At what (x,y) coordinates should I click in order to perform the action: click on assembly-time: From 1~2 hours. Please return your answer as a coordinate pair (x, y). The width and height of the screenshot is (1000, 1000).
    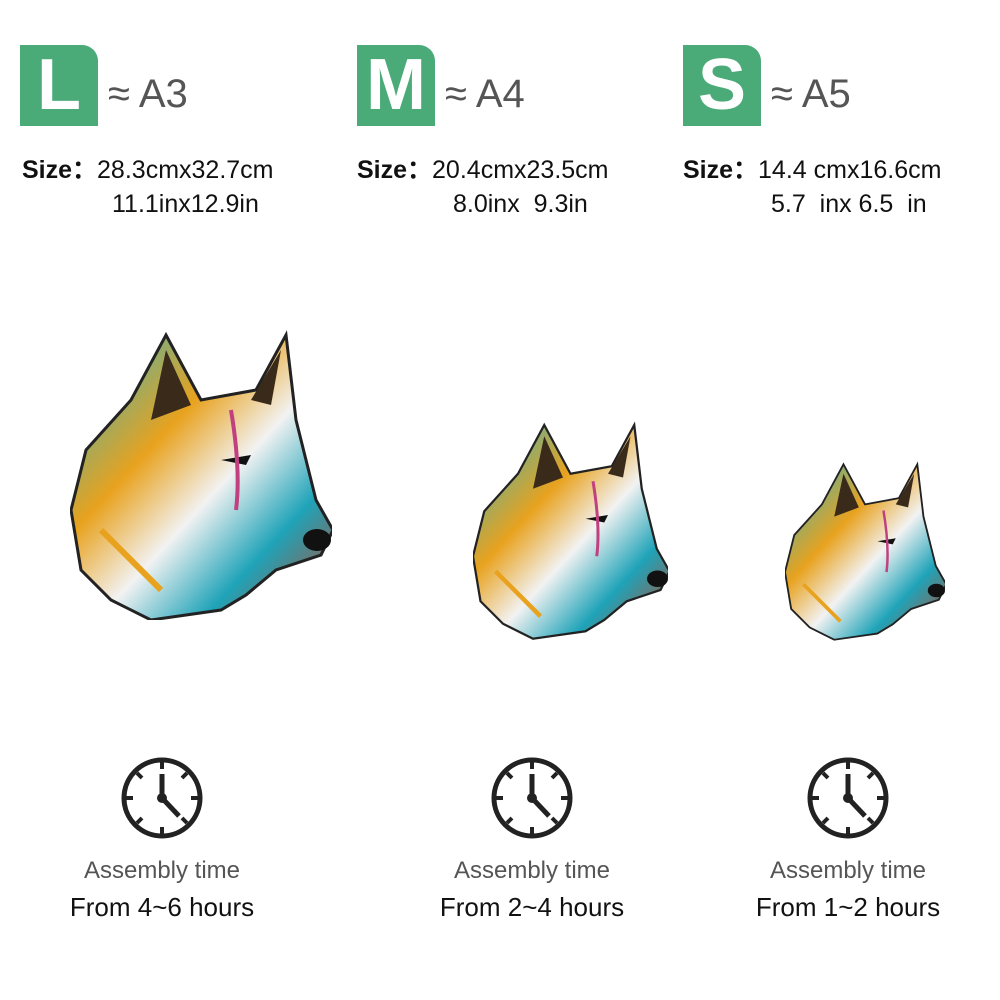
    Looking at the image, I should click on (848, 907).